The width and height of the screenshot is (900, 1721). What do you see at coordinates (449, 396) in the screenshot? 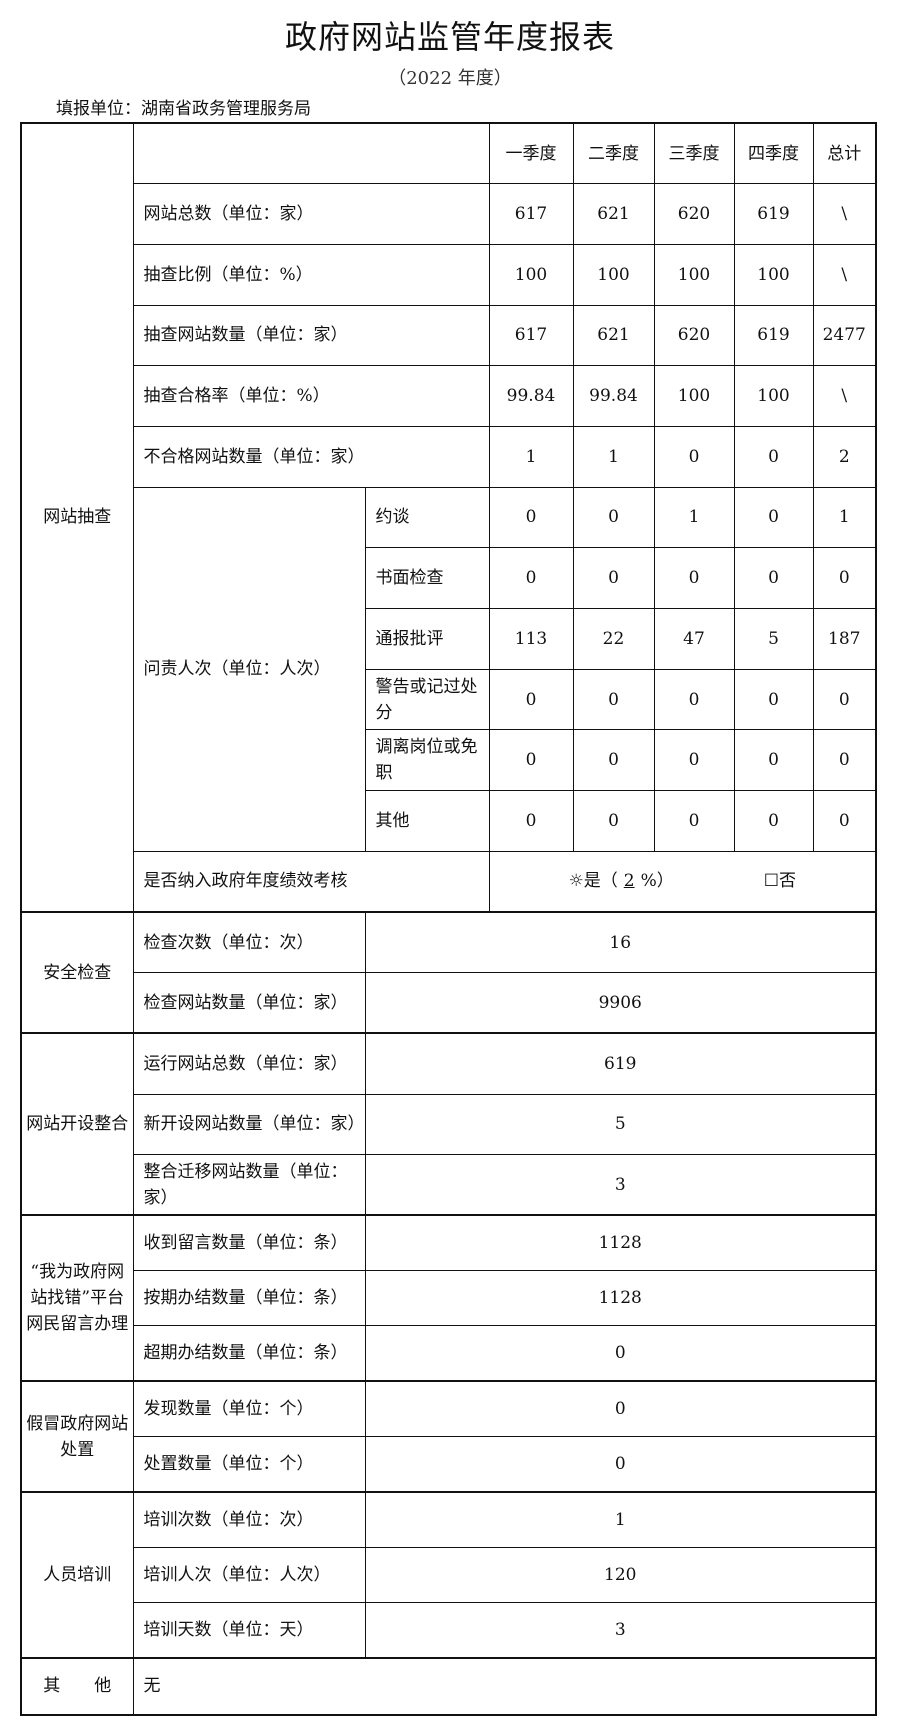
I see `table-row: 抽查合格率（单位：%） 99.84 99.84 100 100 \` at bounding box center [449, 396].